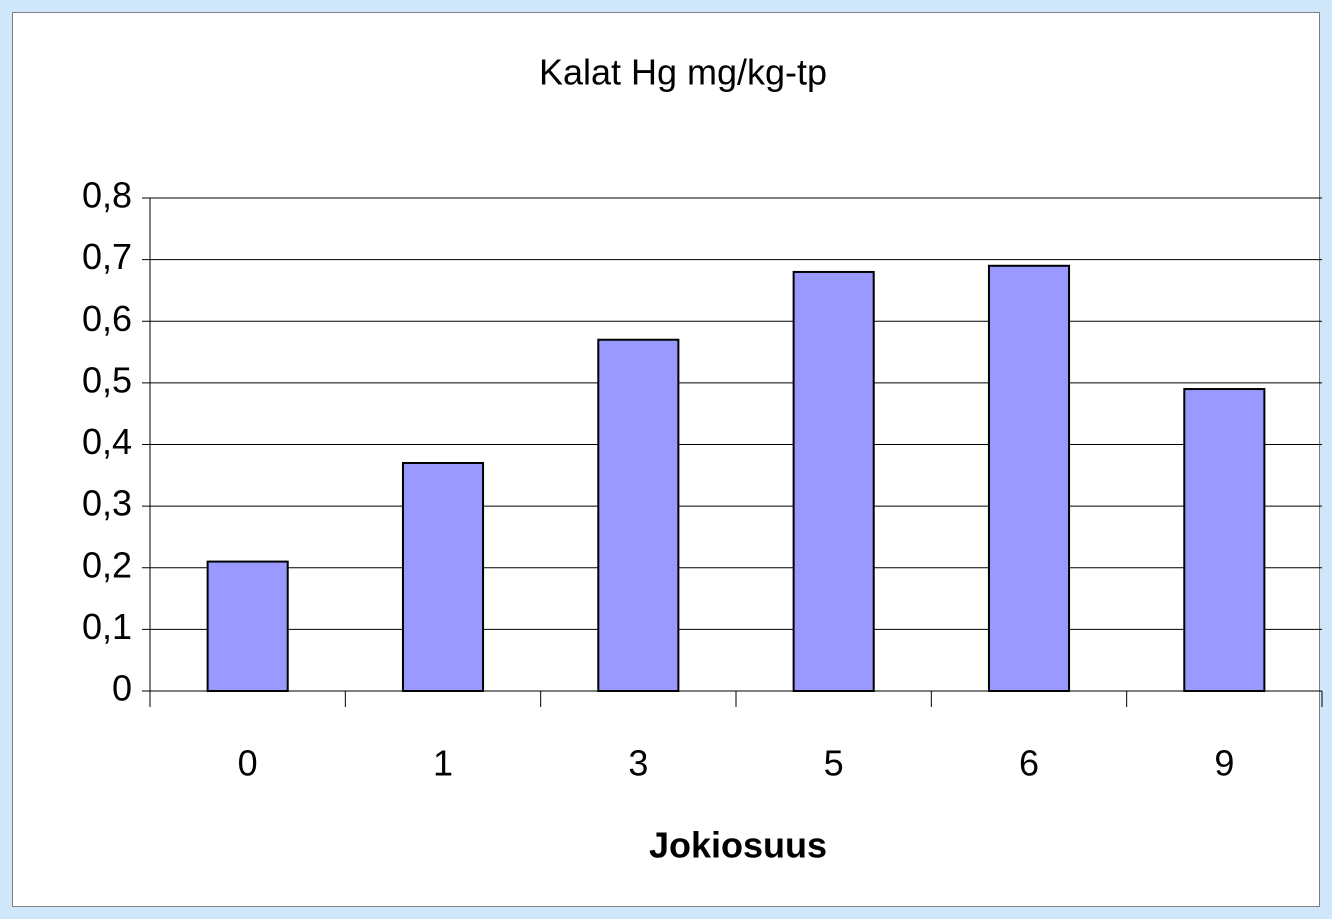 The height and width of the screenshot is (919, 1332). What do you see at coordinates (638, 763) in the screenshot?
I see `x-tick-label: 3` at bounding box center [638, 763].